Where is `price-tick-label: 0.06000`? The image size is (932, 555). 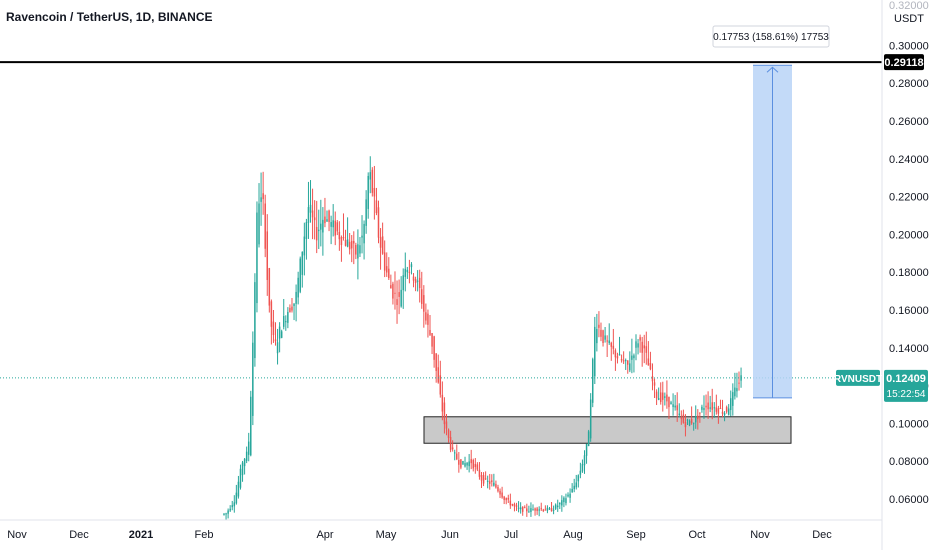
price-tick-label: 0.06000 is located at coordinates (909, 500).